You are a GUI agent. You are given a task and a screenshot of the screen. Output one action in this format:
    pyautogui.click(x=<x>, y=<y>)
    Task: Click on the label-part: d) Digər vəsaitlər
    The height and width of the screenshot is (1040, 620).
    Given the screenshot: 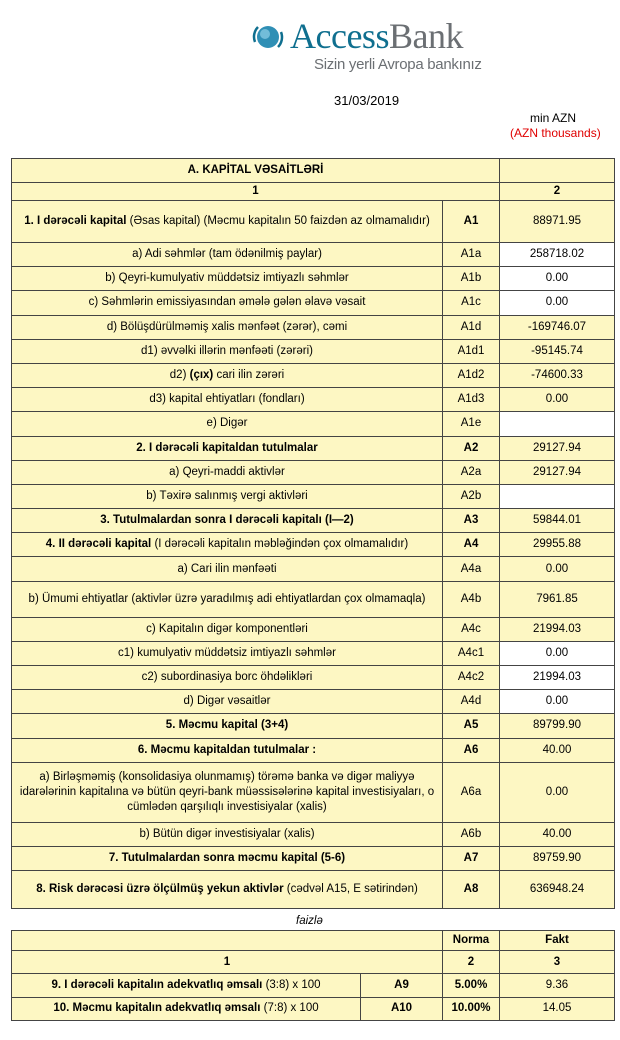 What is the action you would take?
    pyautogui.click(x=227, y=701)
    